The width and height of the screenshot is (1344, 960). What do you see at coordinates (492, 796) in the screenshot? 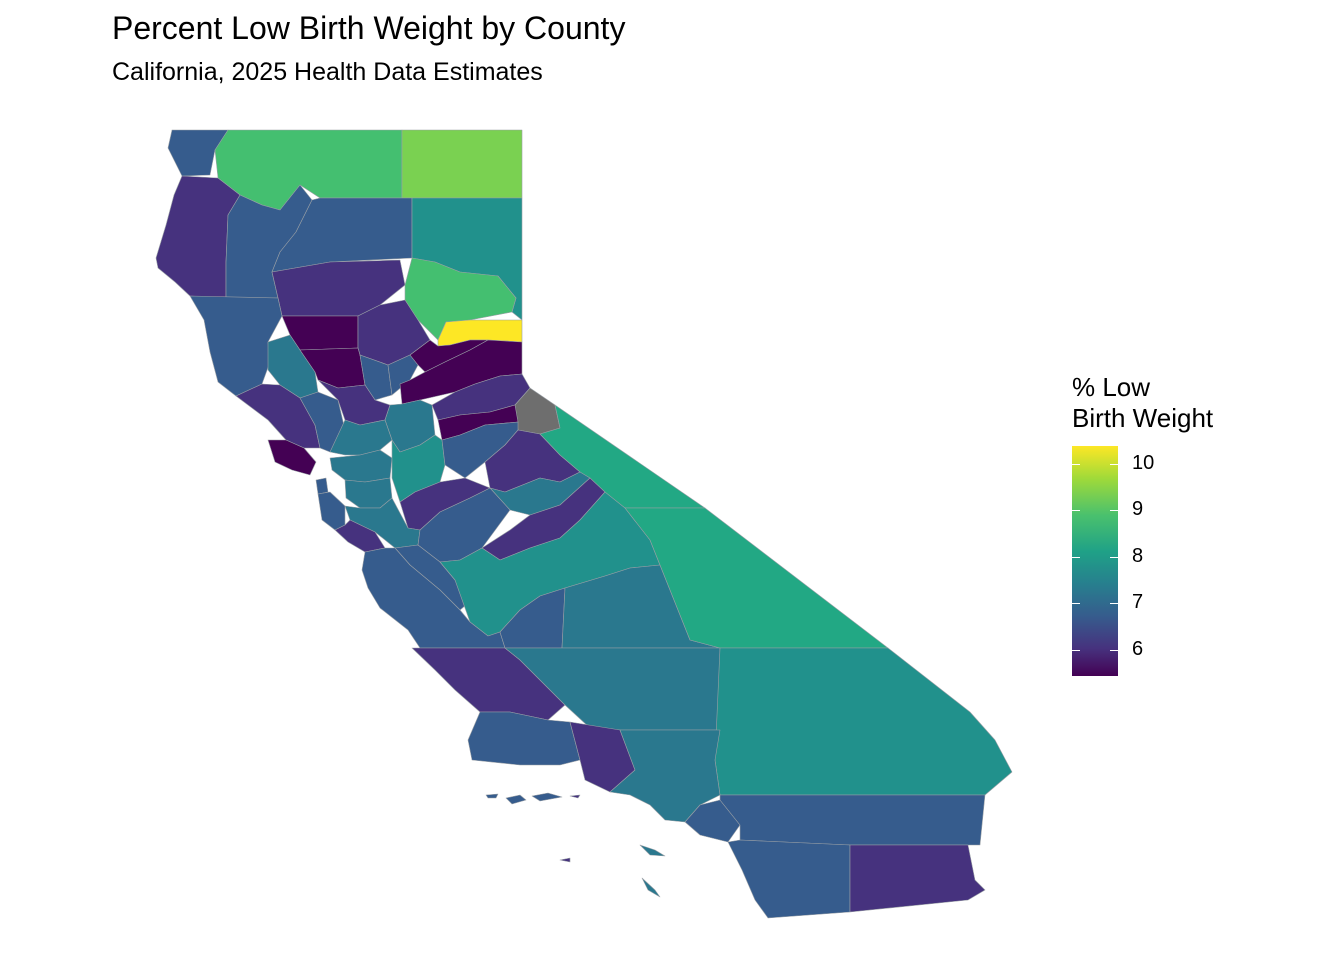
I see `island-san-miguel` at bounding box center [492, 796].